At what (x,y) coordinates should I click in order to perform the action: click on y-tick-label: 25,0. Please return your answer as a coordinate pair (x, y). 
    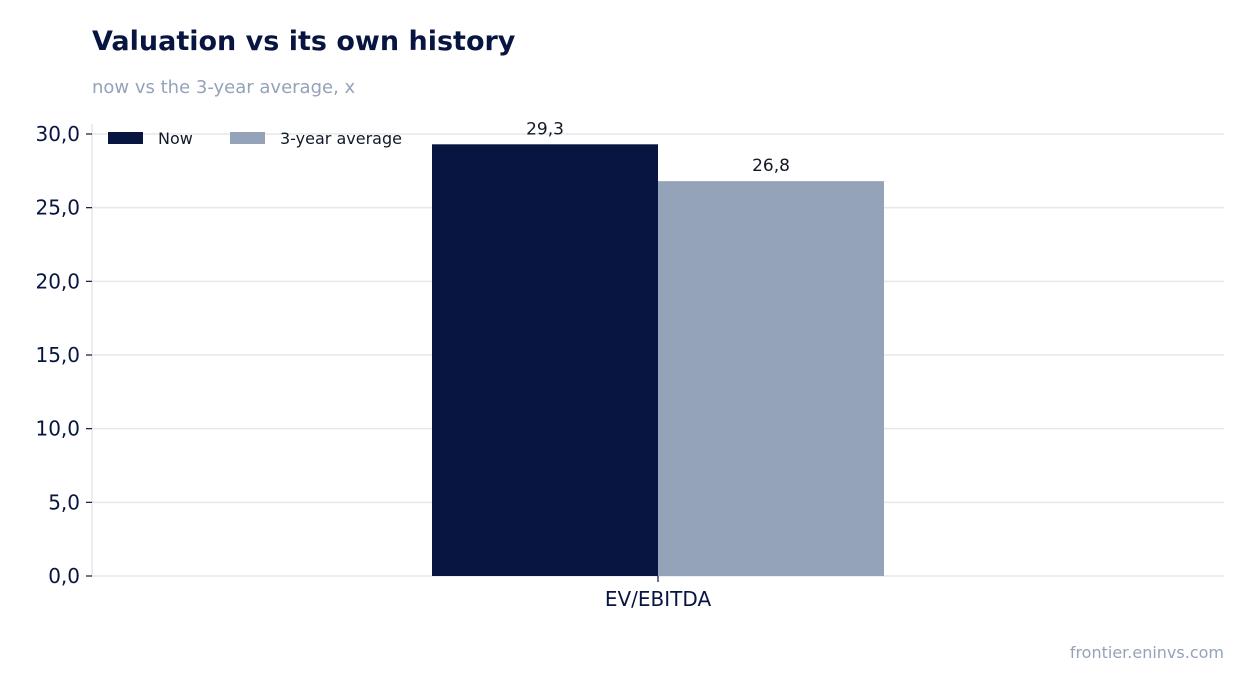
    Looking at the image, I should click on (57, 208).